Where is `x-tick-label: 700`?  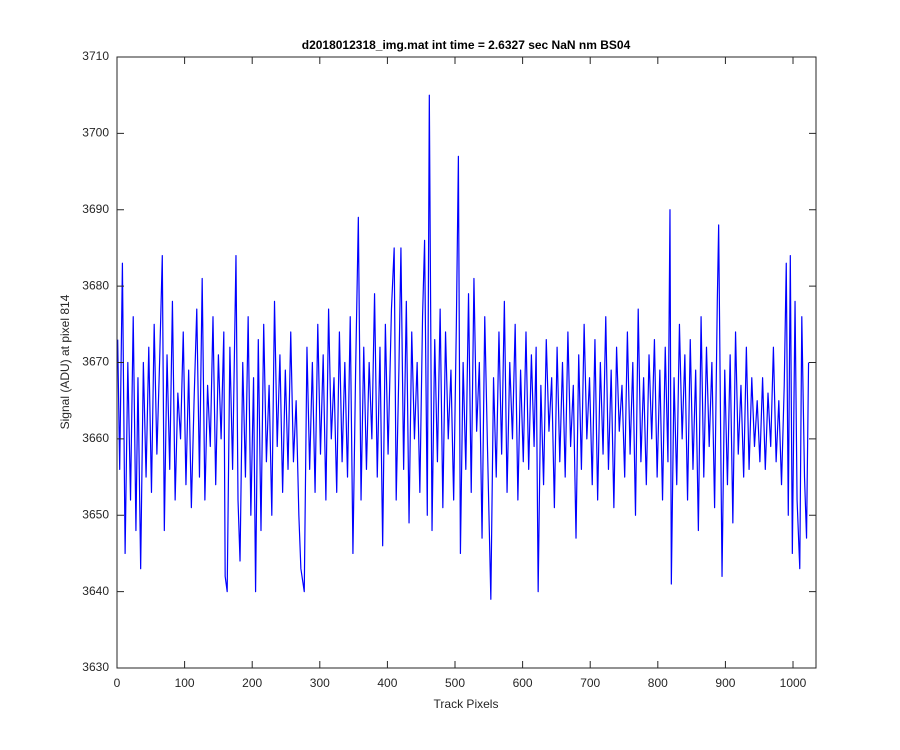 x-tick-label: 700 is located at coordinates (590, 683).